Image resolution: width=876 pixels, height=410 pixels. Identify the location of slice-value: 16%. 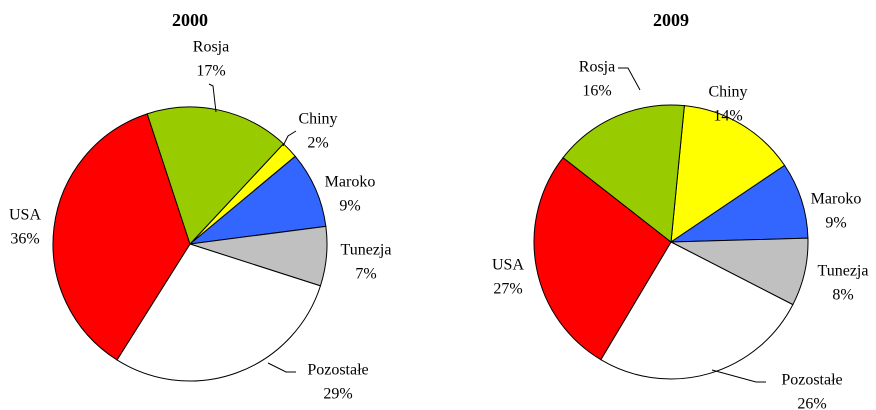
(596, 91).